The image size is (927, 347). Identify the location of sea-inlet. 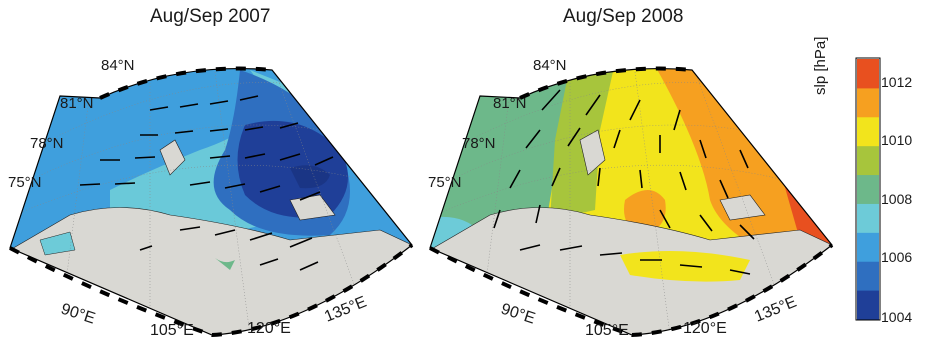
(57, 243).